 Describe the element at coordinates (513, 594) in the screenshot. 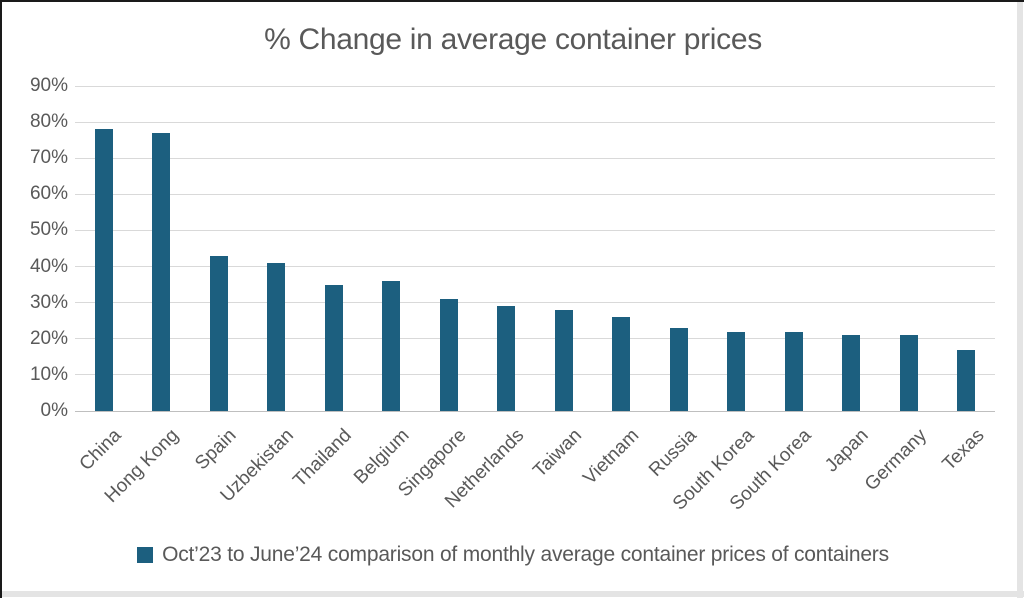

I see `window-edge-bottom` at that location.